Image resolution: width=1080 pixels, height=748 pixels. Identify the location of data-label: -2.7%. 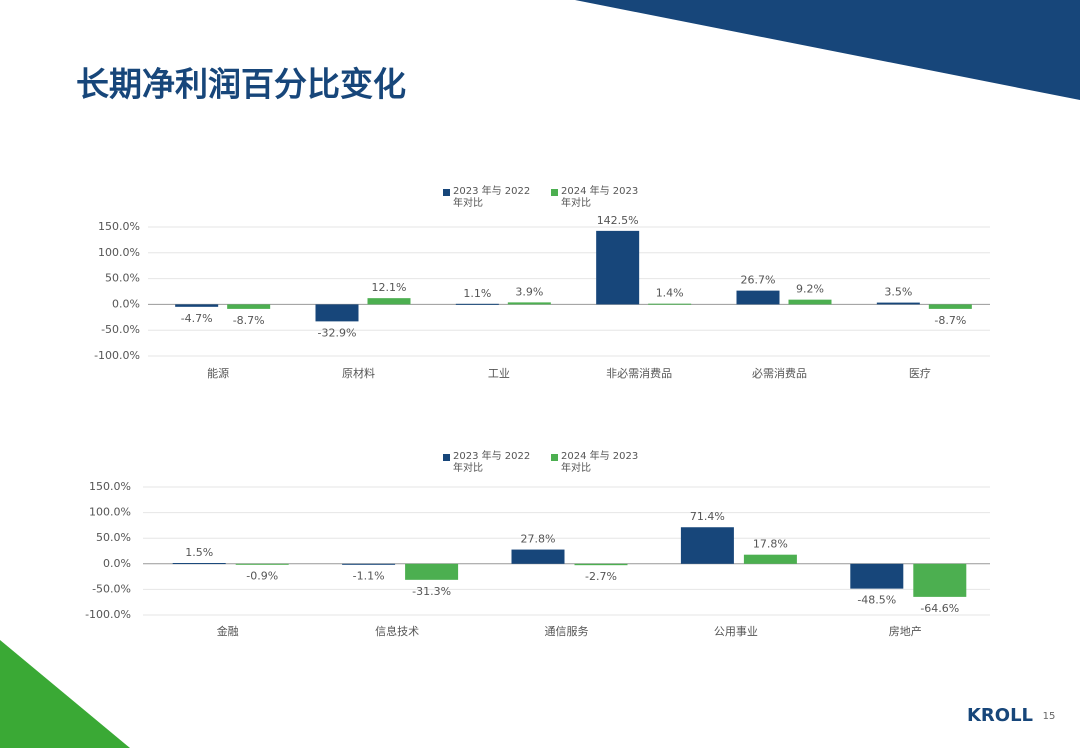
(601, 576).